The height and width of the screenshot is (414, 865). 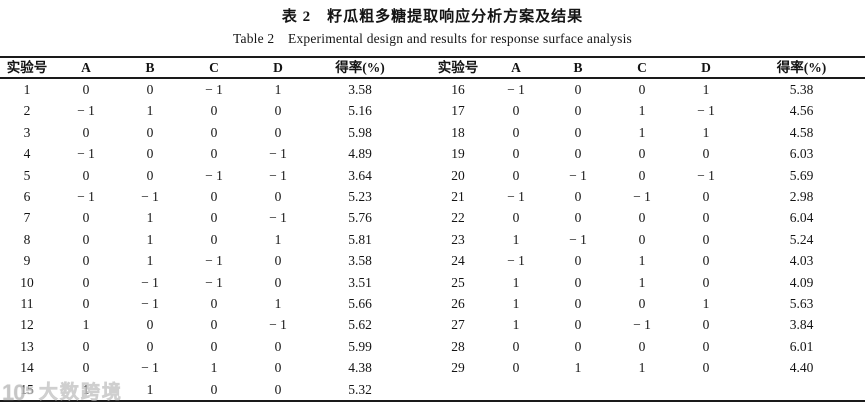 I want to click on table-row: 14 0 − 1 1 0 4.38 29 0 1 1 0 4.40, so click(x=432, y=367).